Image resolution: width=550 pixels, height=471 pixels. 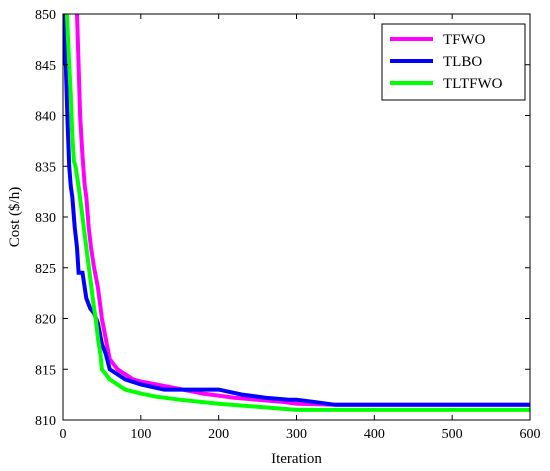 What do you see at coordinates (45, 15) in the screenshot?
I see `y-tick-label: 850` at bounding box center [45, 15].